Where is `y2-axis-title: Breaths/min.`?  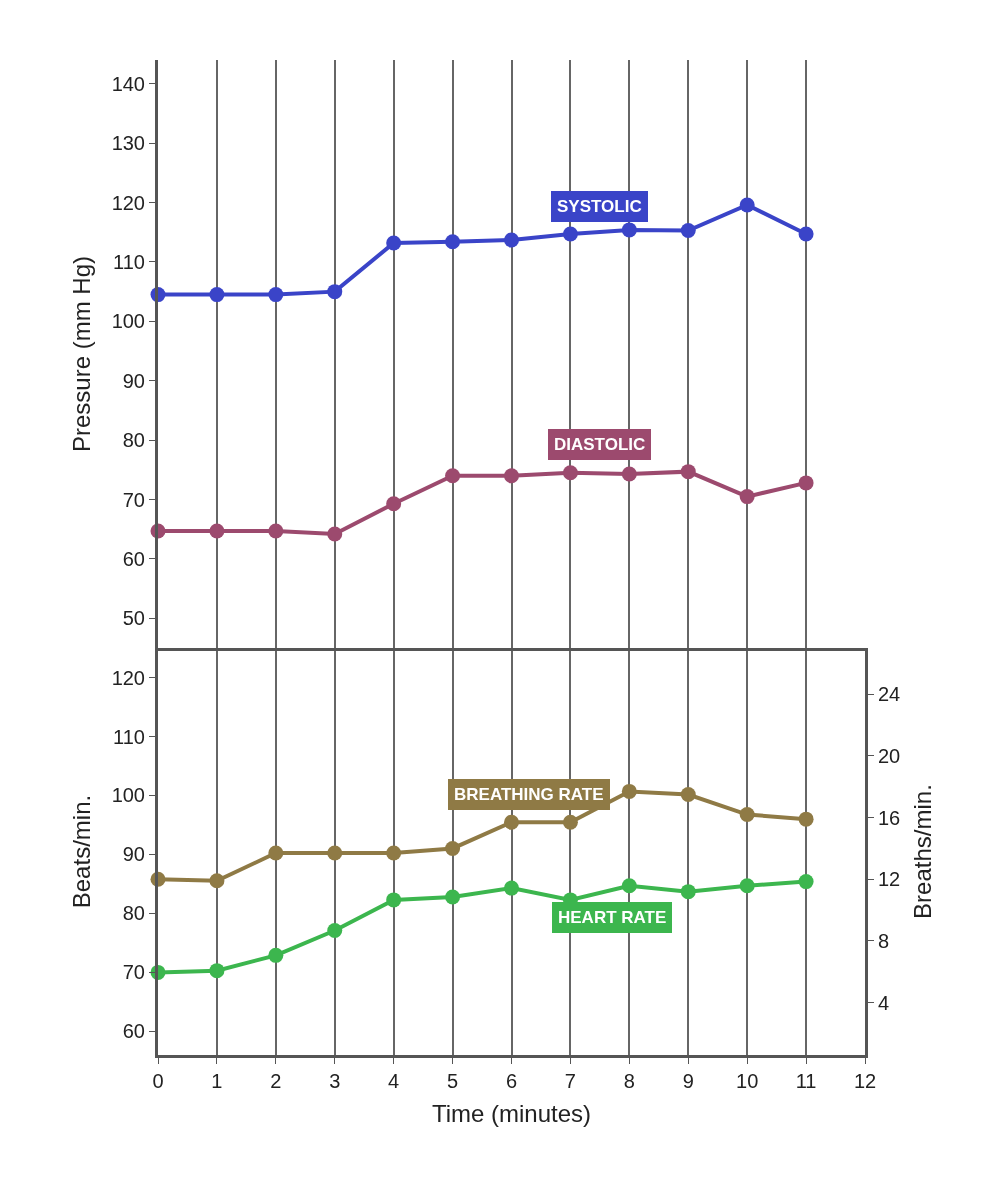
y2-axis-title: Breaths/min. is located at coordinates (922, 851).